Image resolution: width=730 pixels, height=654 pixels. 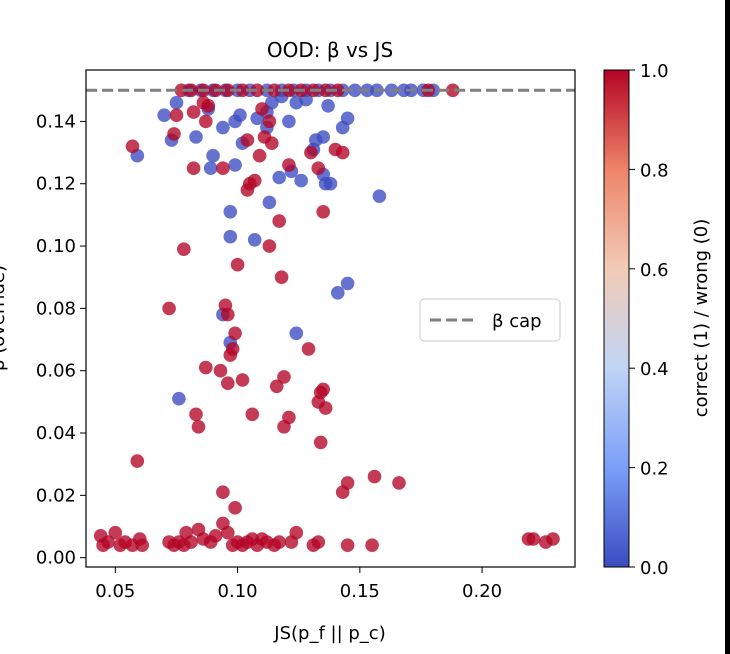 I want to click on colorbar-ticks: 0.0 0.2 0.4 0.6 0.8 1.0, so click(x=649, y=320).